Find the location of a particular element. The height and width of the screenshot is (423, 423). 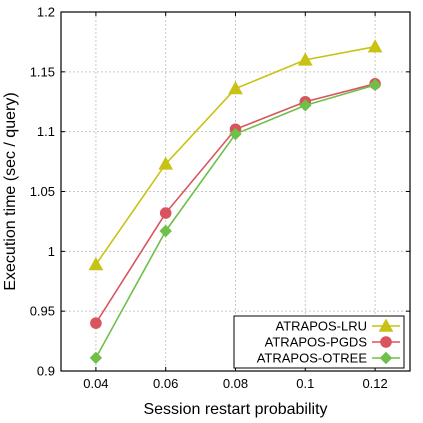

legend-item: ATRAPOS-LRU is located at coordinates (338, 326).